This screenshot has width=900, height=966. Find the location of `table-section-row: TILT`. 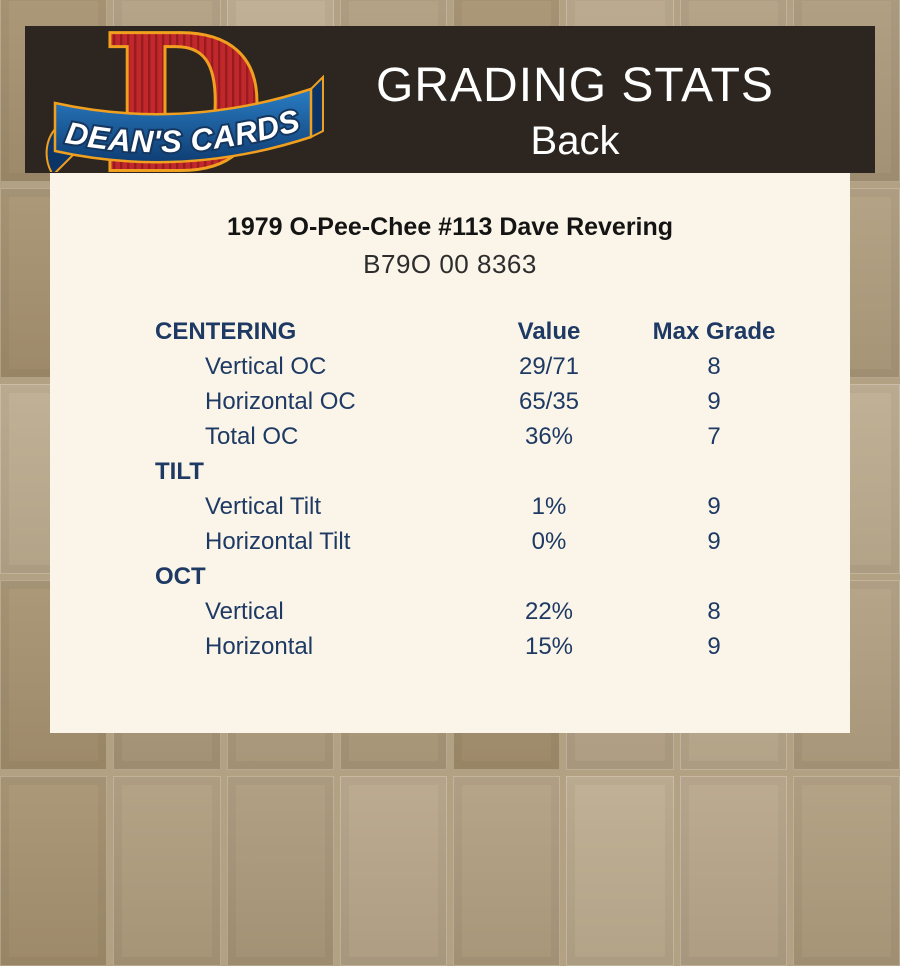

table-section-row: TILT is located at coordinates (467, 471).